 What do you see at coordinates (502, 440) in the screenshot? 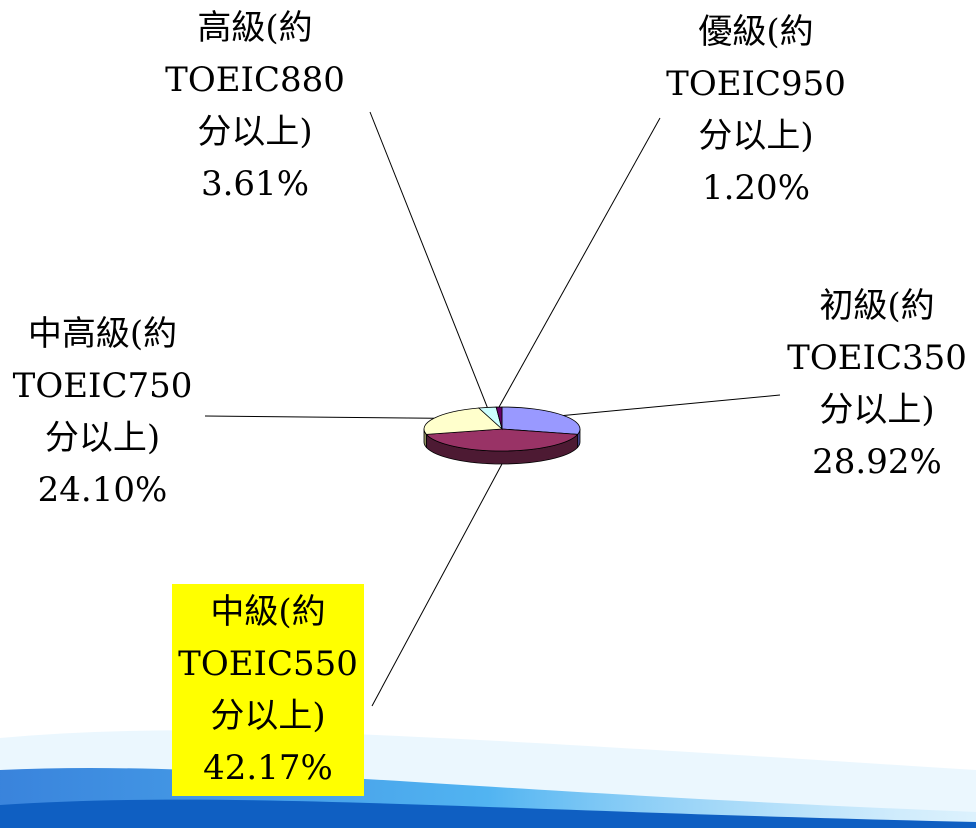
I see `pie-slice-intermediate` at bounding box center [502, 440].